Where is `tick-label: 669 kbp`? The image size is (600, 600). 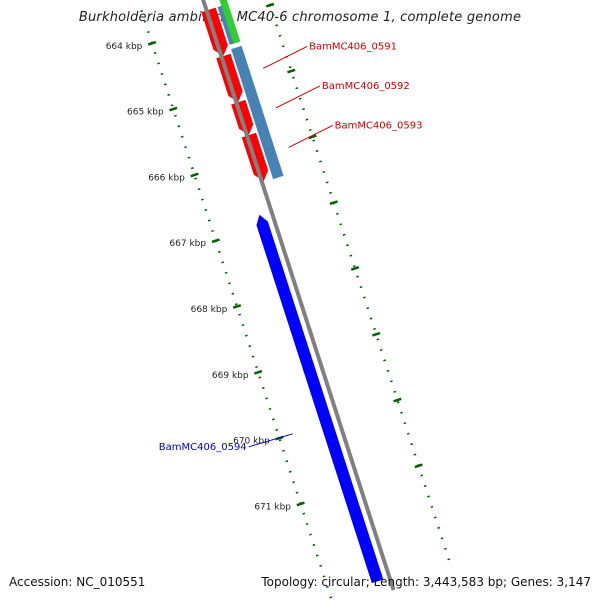 tick-label: 669 kbp is located at coordinates (230, 376).